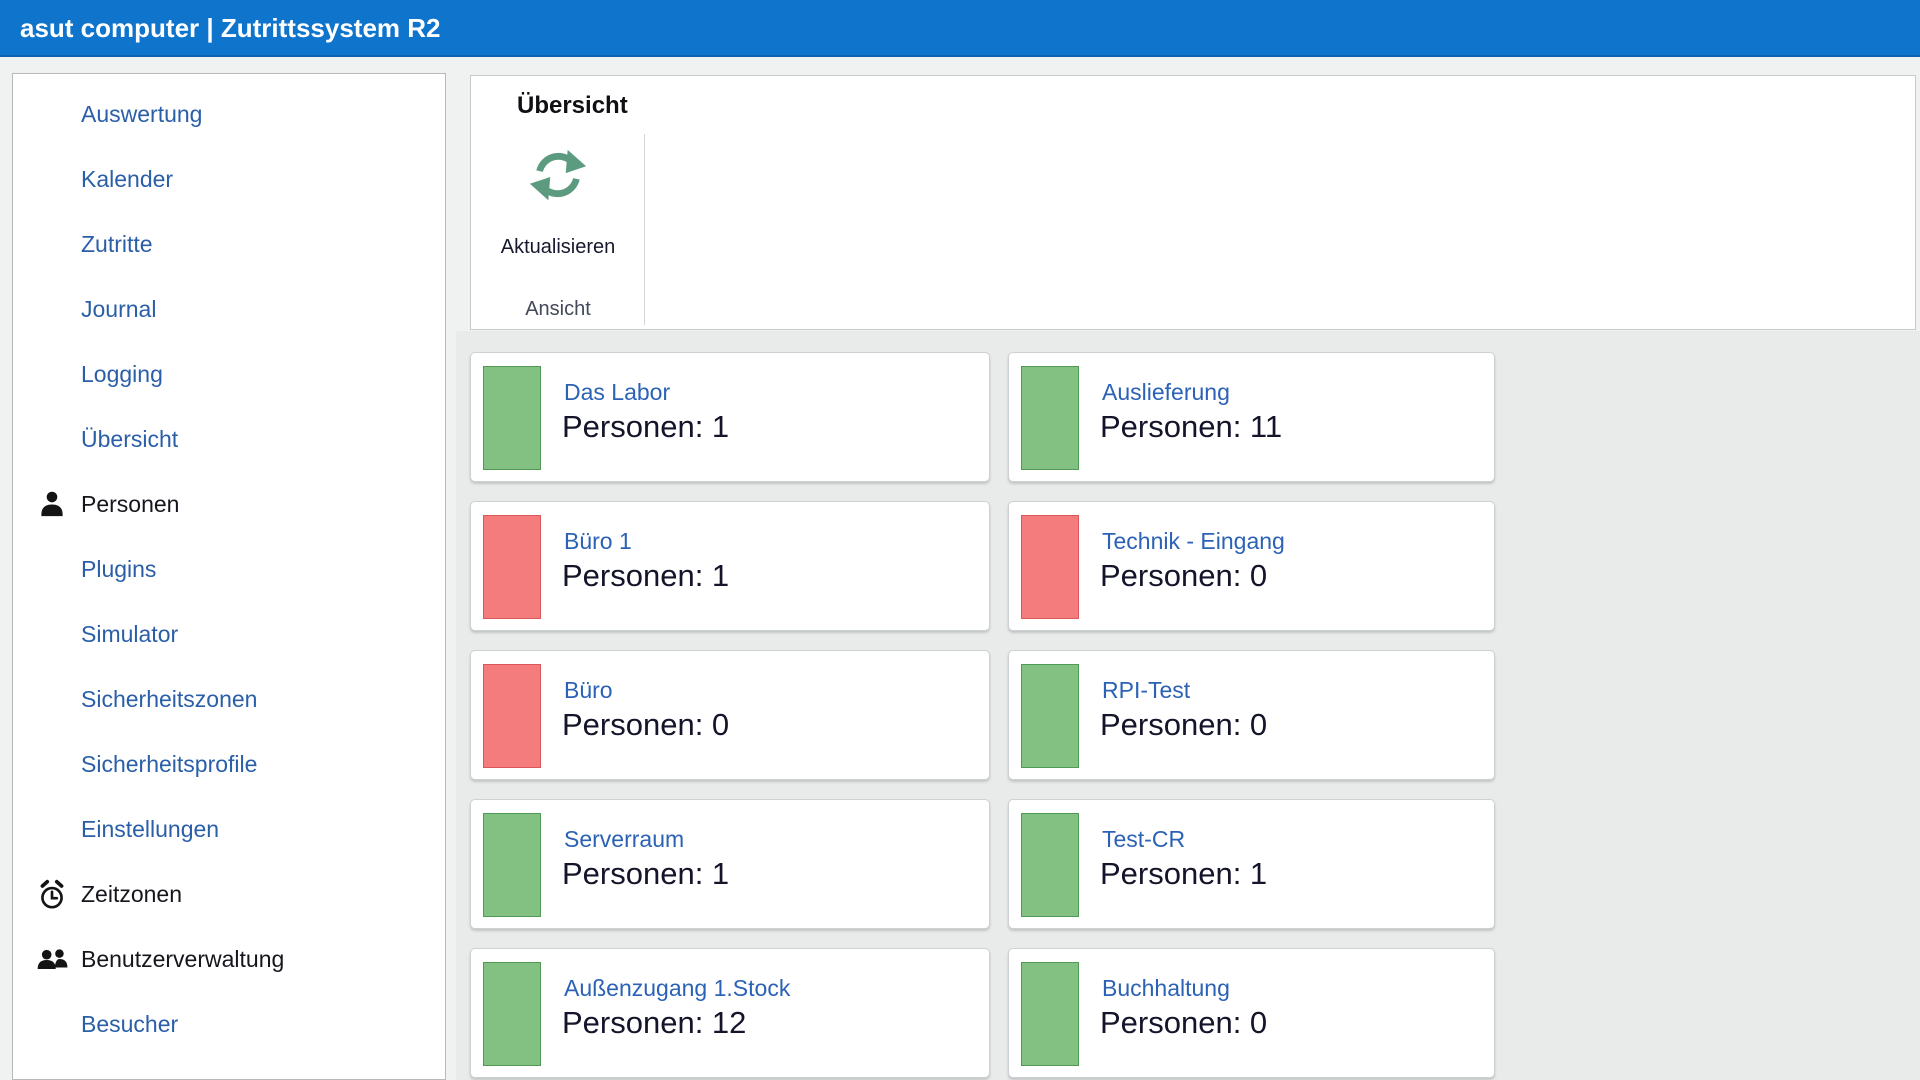  Describe the element at coordinates (169, 764) in the screenshot. I see `sidebar-item-label: Sicherheitsprofile` at that location.